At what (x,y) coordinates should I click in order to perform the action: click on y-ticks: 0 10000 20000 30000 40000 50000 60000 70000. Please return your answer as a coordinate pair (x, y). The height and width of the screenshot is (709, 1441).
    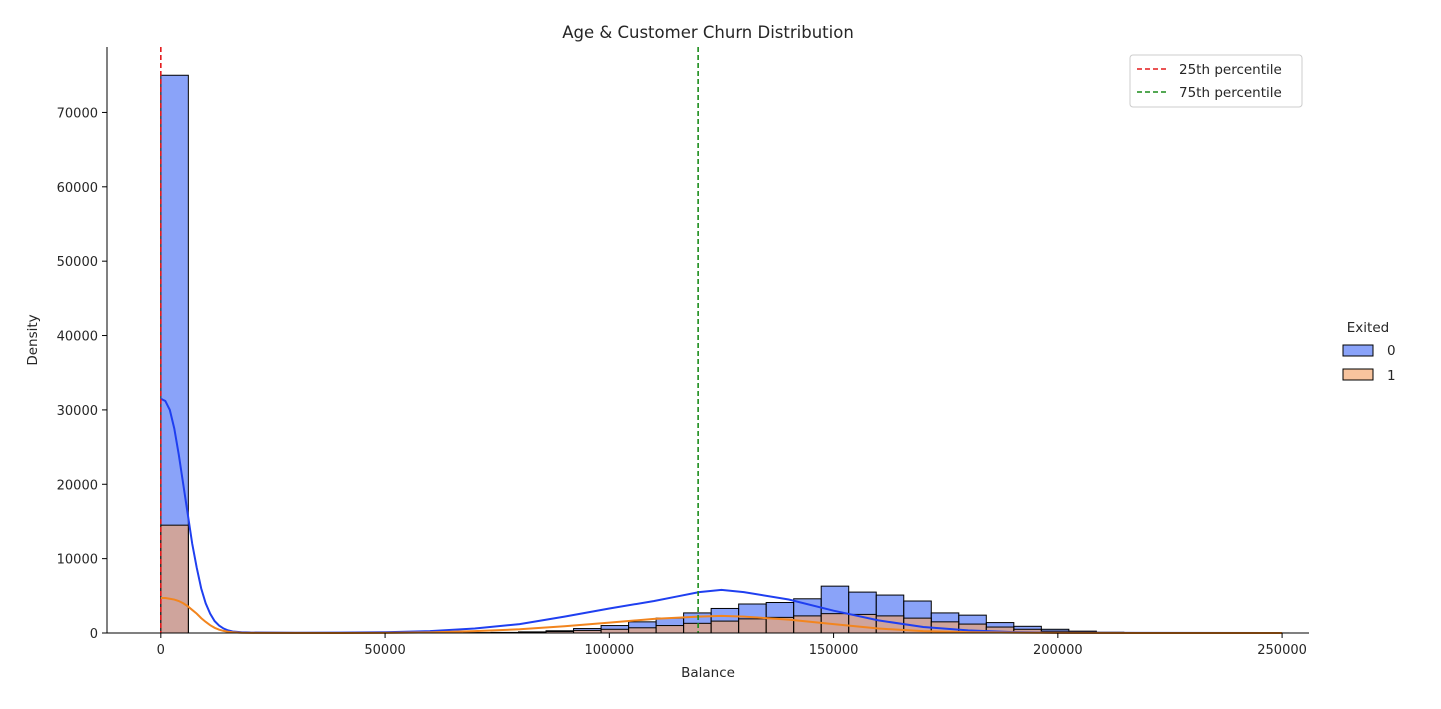
    Looking at the image, I should click on (82, 374).